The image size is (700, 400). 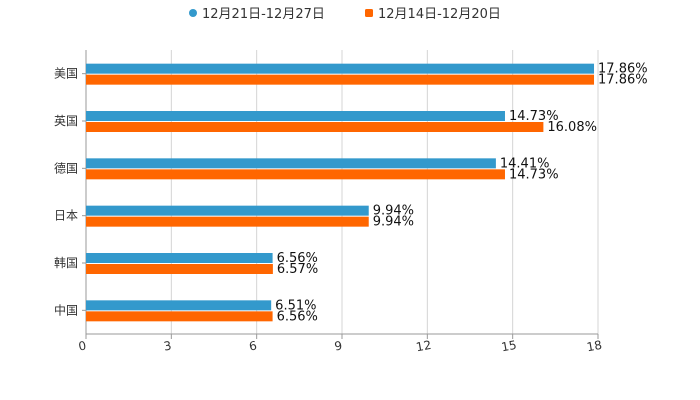 What do you see at coordinates (253, 346) in the screenshot?
I see `x-tick-label: 6` at bounding box center [253, 346].